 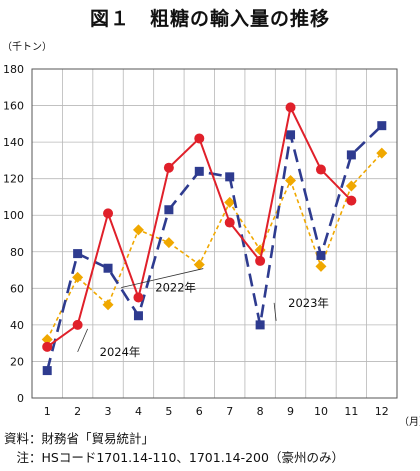 I want to click on x-tick-label: 12, so click(x=382, y=411).